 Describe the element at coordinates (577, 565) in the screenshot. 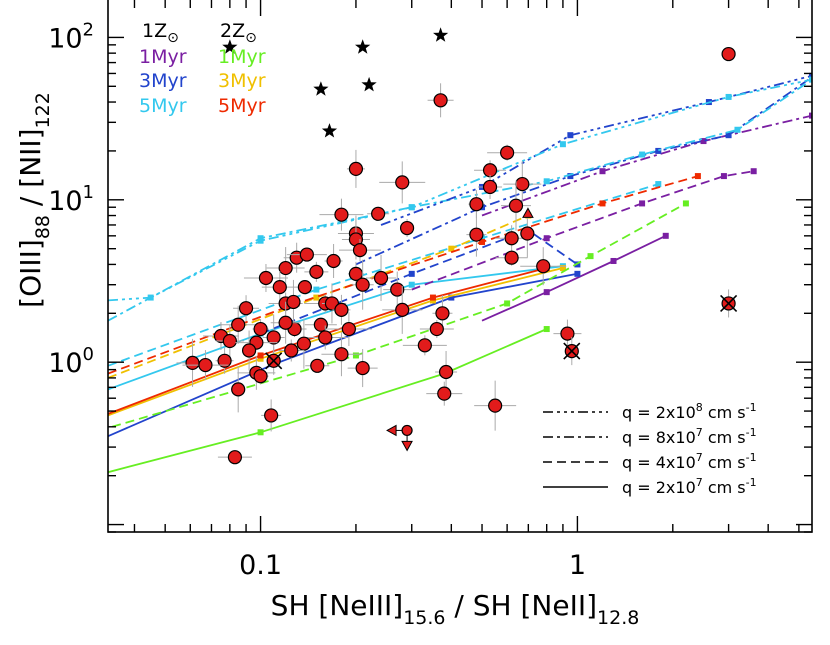

I see `x-tick-label: 1` at that location.